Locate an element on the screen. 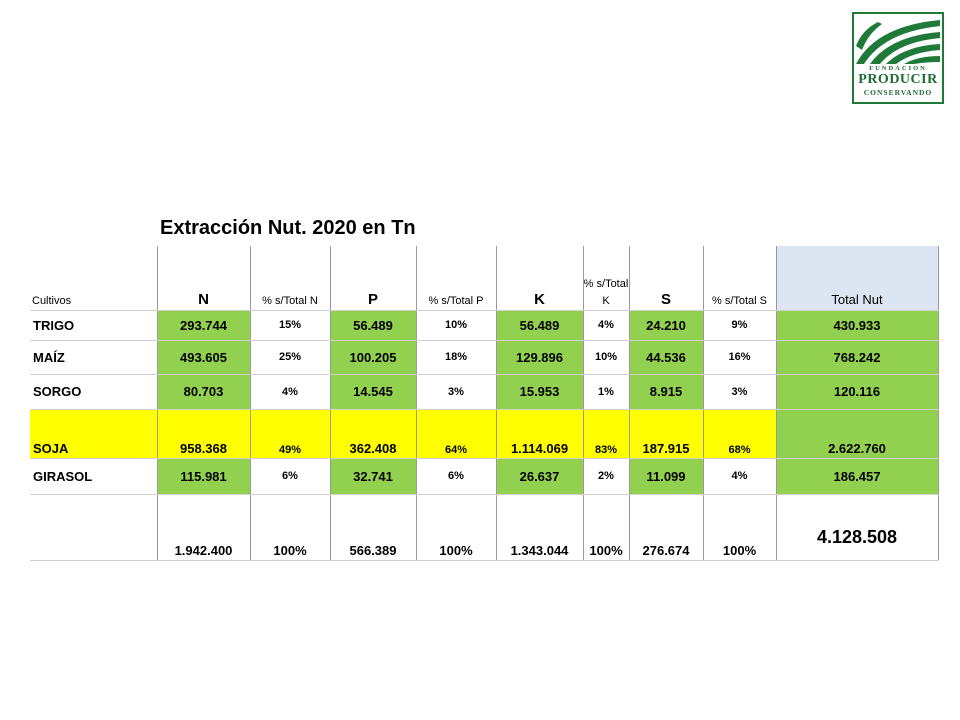 This screenshot has height=720, width=960. value-n: 80.703 is located at coordinates (204, 392).